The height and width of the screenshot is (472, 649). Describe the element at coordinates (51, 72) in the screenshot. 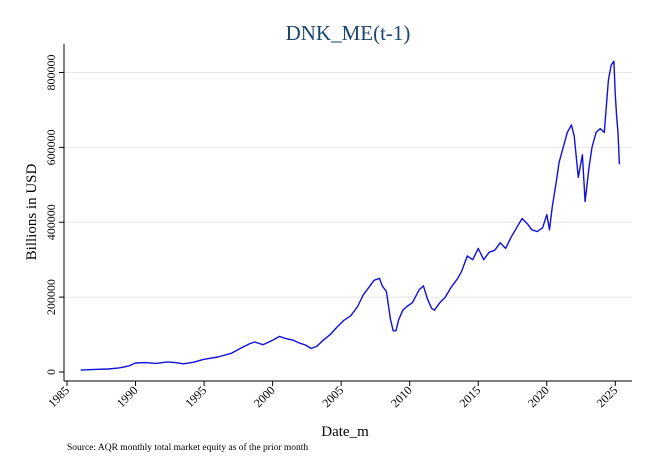

I see `y-tick-label: 800000` at that location.